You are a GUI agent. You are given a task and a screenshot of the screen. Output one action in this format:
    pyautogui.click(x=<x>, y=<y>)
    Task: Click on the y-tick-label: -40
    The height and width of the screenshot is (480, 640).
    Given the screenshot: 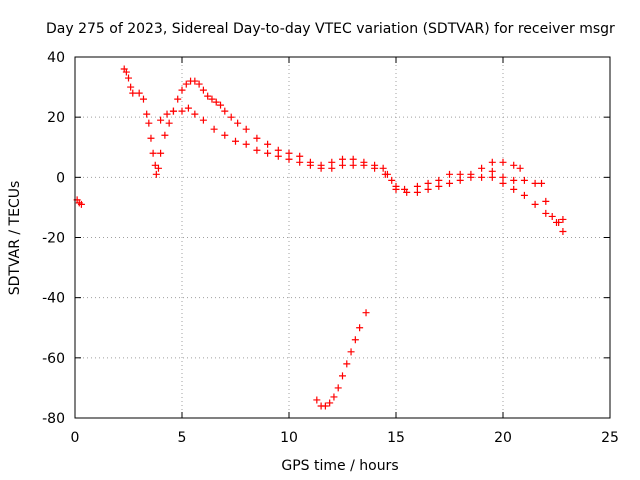 What is the action you would take?
    pyautogui.click(x=53, y=299)
    